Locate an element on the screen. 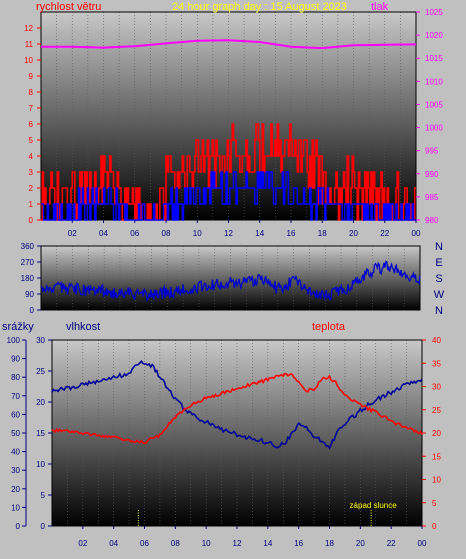  chart-title: 24 hour graph day : 15 August 2023 is located at coordinates (259, 7).